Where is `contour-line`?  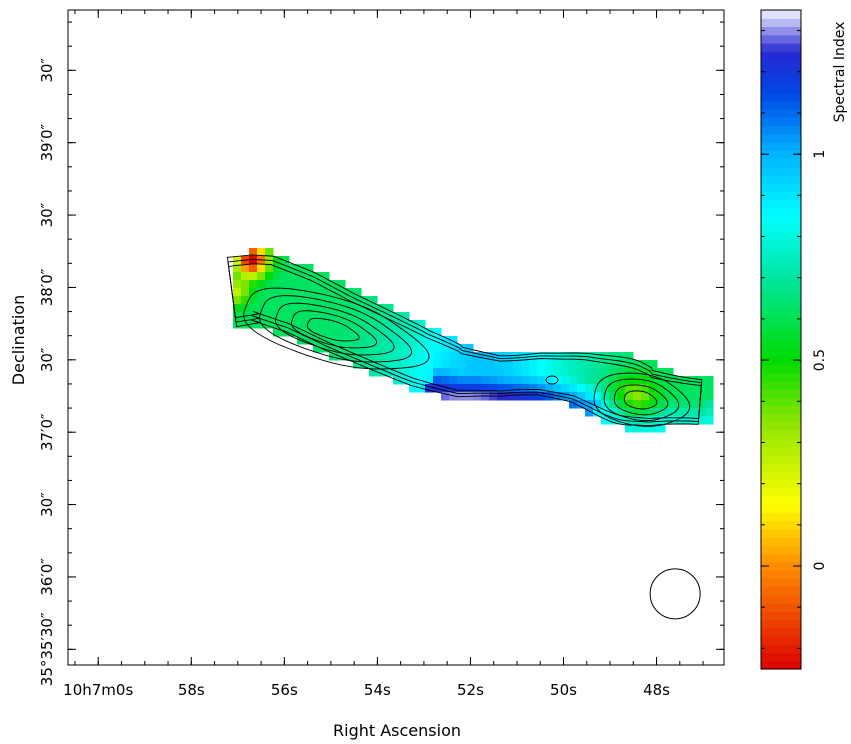
contour-line is located at coordinates (333, 329).